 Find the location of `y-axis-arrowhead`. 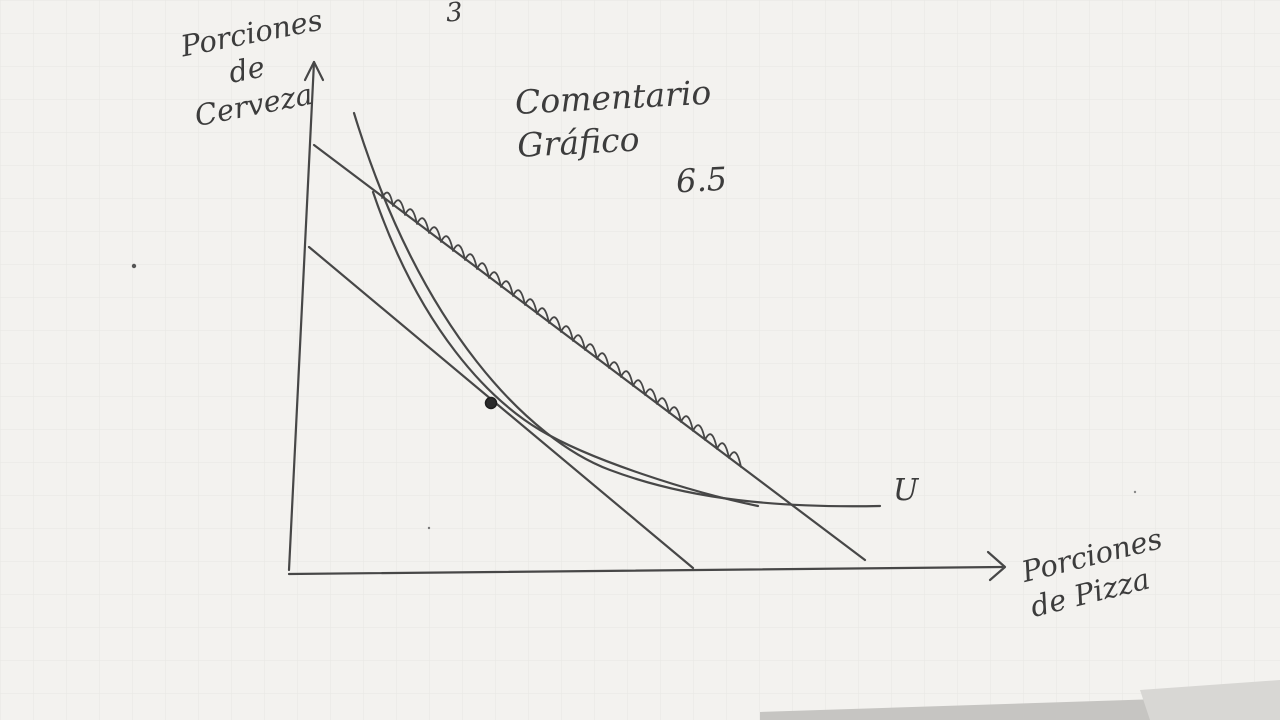

y-axis-arrowhead is located at coordinates (314, 71).